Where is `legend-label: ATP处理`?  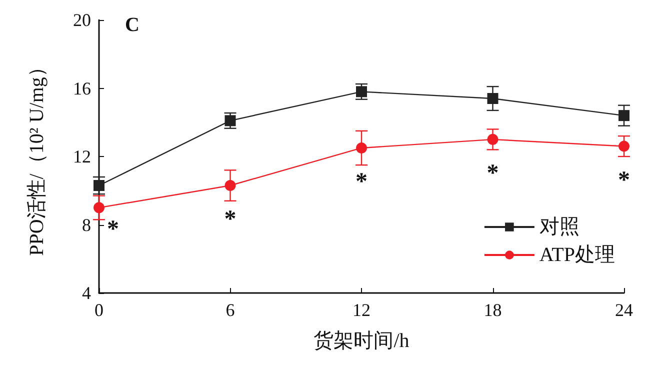 legend-label: ATP处理 is located at coordinates (577, 255).